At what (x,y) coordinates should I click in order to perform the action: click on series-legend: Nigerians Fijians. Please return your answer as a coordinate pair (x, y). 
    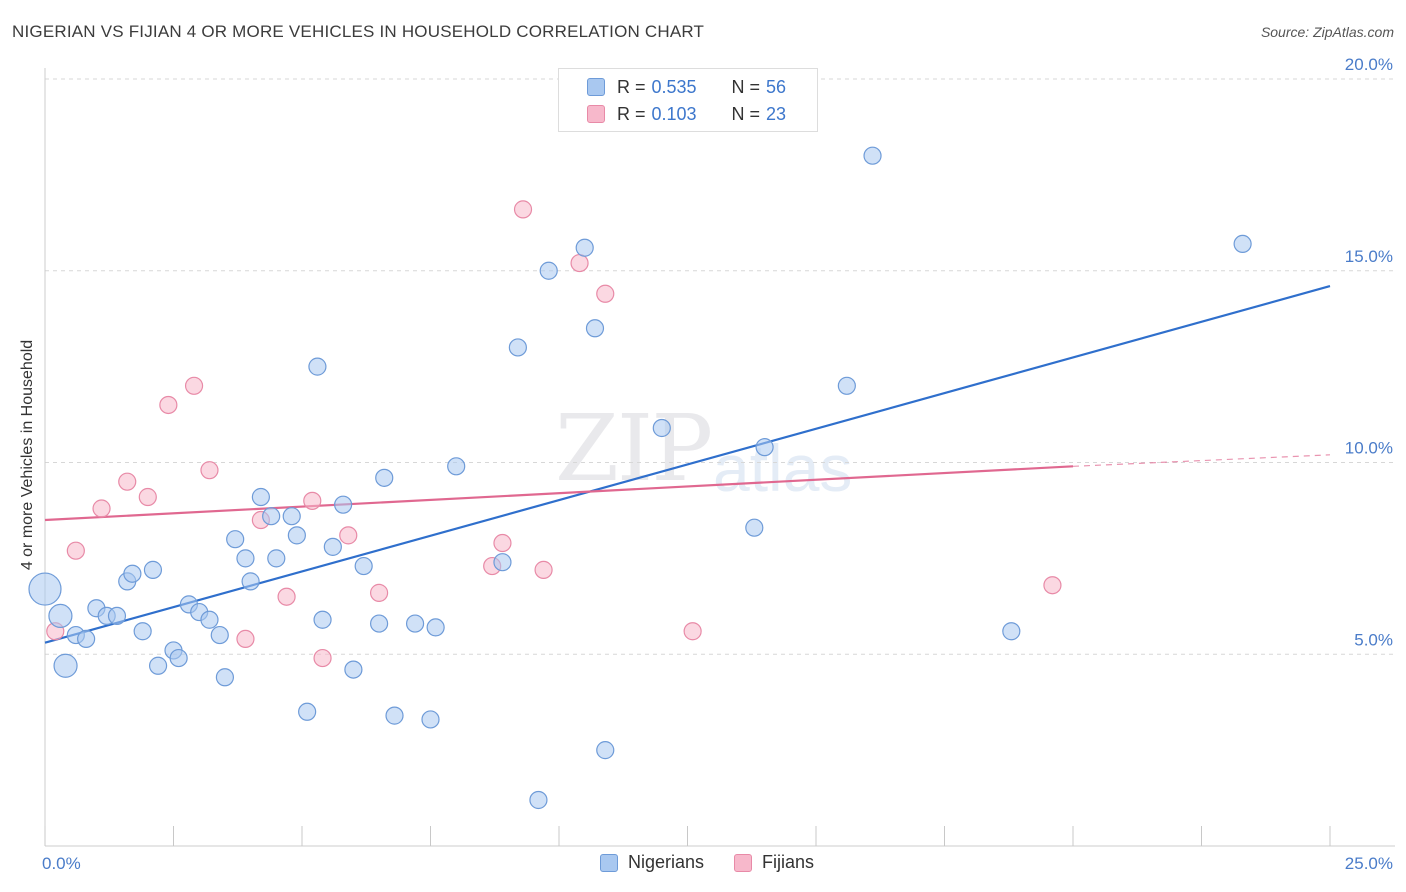
    Looking at the image, I should click on (722, 862).